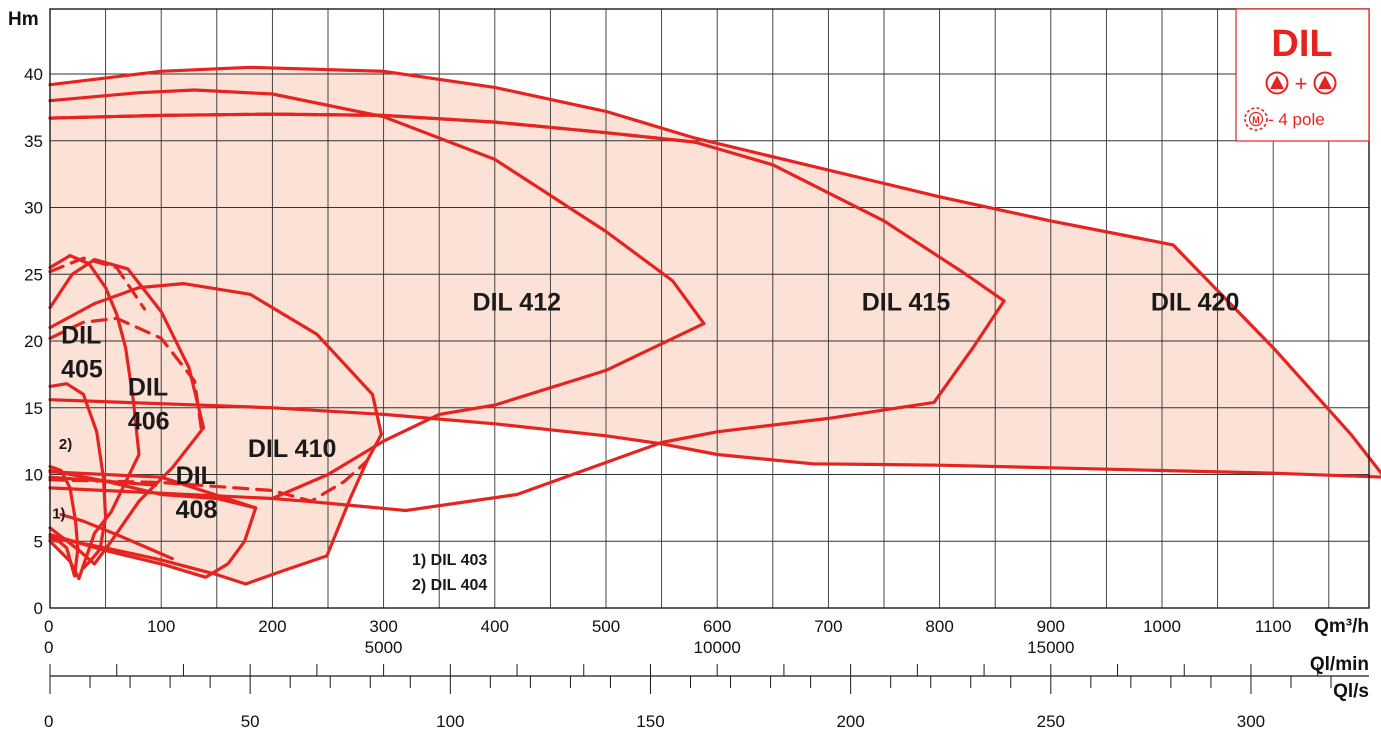 The height and width of the screenshot is (735, 1381). Describe the element at coordinates (850, 721) in the screenshot. I see `ql-s-tick-label: 200` at that location.